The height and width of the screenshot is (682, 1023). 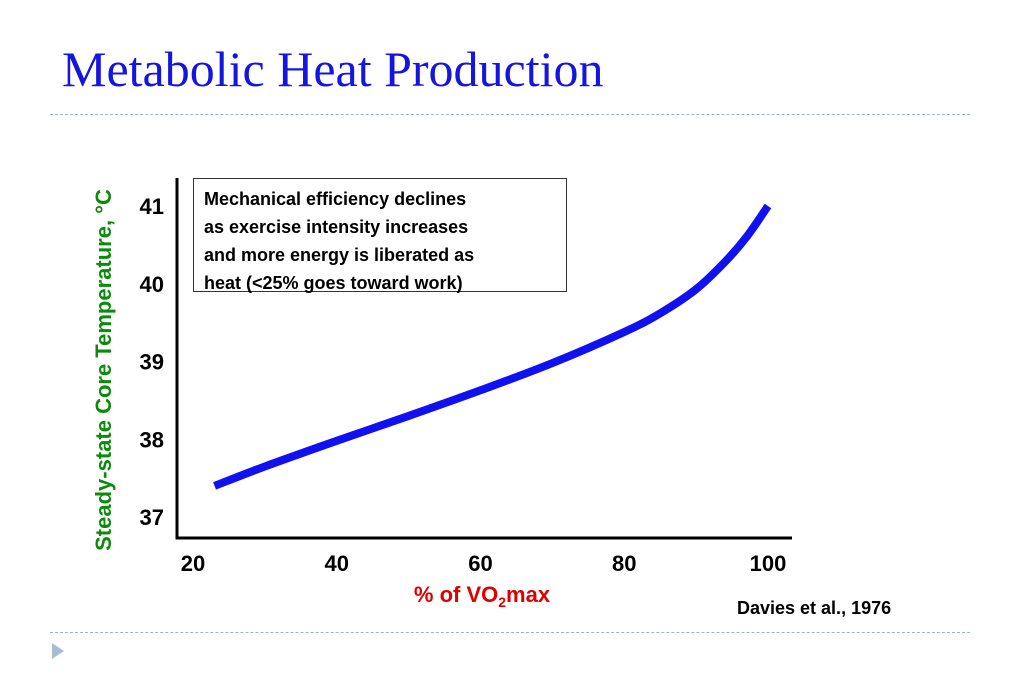 What do you see at coordinates (333, 283) in the screenshot?
I see `annotation-line: heat (<25% goes toward work)` at bounding box center [333, 283].